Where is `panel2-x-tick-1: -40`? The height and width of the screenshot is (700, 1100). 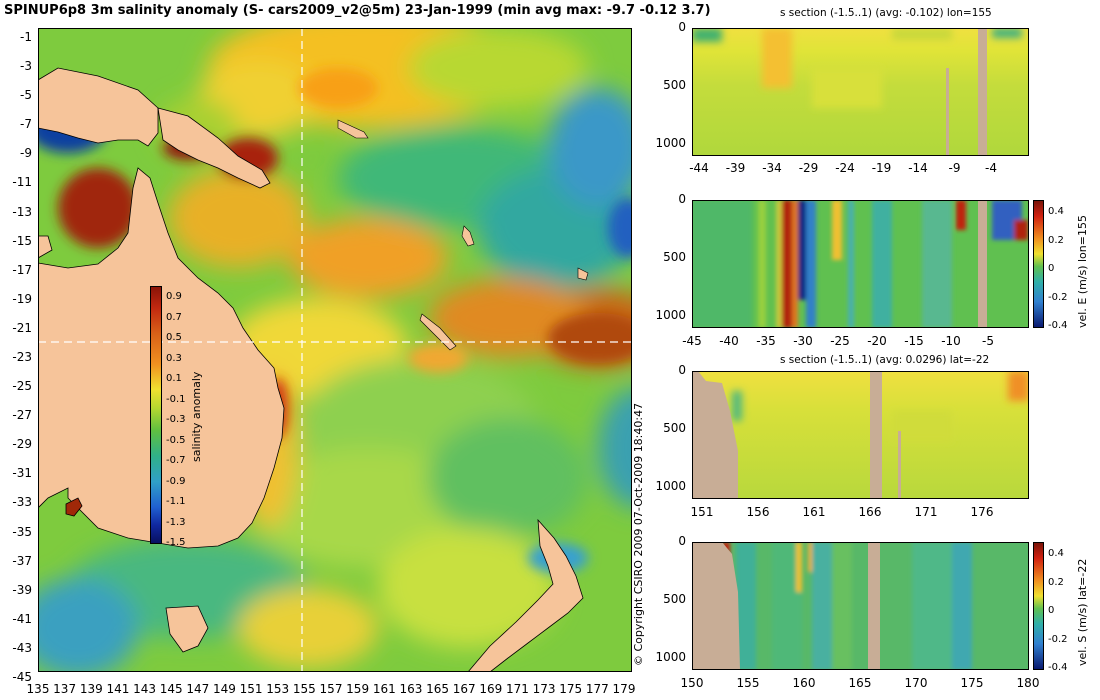 panel2-x-tick-1: -40 is located at coordinates (729, 341).